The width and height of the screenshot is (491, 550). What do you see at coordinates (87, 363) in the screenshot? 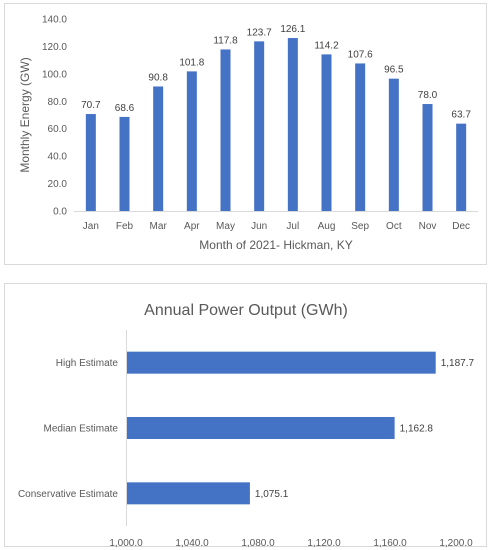
I see `category-label: High Estimate` at bounding box center [87, 363].